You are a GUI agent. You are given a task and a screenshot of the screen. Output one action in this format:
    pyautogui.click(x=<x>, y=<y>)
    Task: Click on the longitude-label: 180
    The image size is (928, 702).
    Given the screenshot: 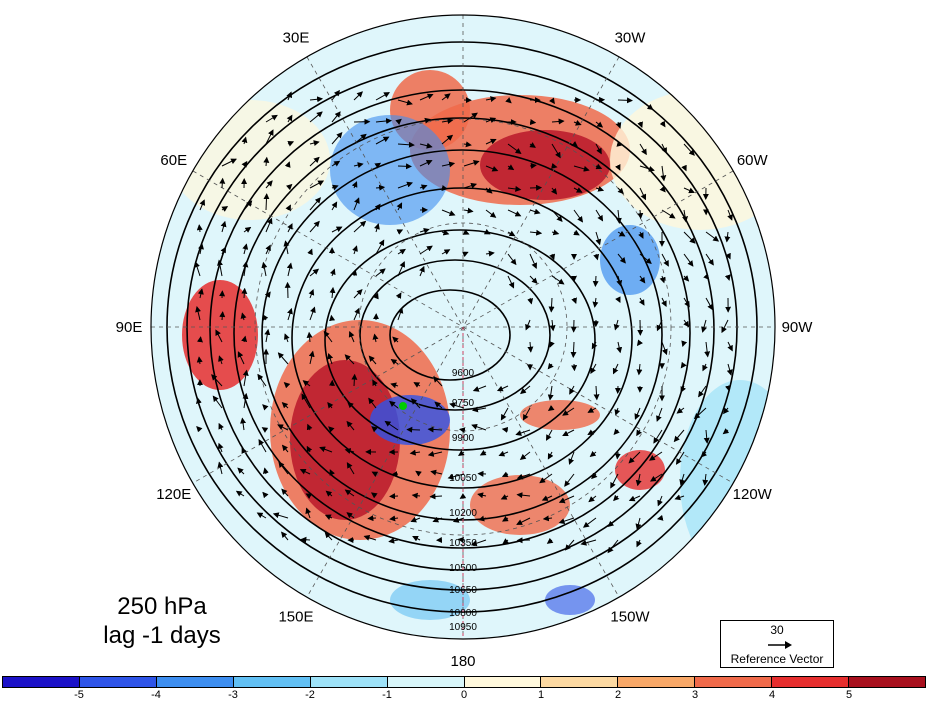 What is the action you would take?
    pyautogui.click(x=462, y=661)
    